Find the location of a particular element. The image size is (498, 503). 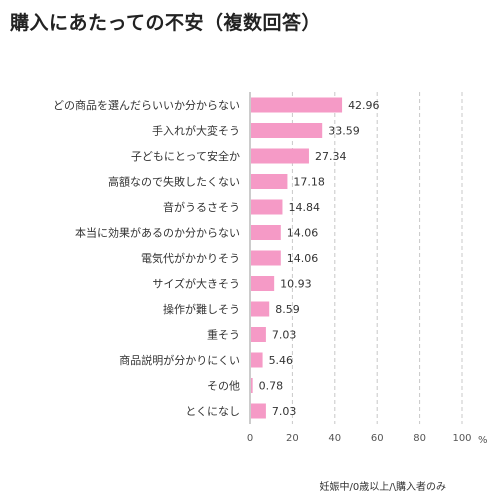

value-label: 0.78 is located at coordinates (271, 386).